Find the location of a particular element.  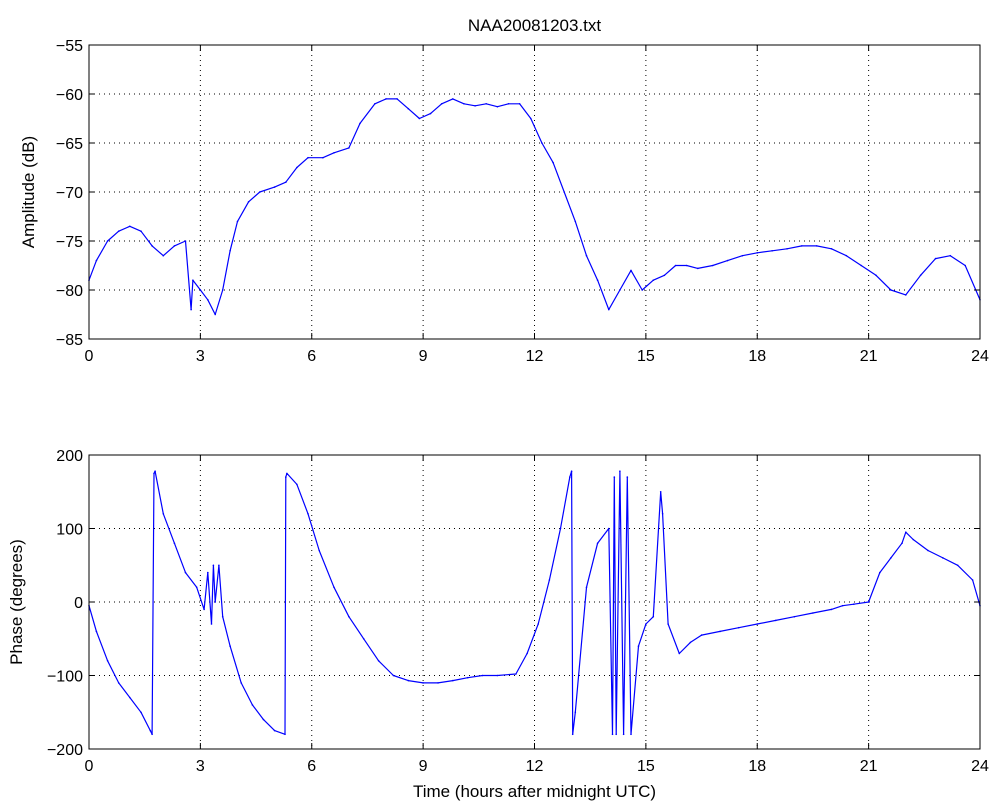

phase-xtick-label: 21 is located at coordinates (869, 766).